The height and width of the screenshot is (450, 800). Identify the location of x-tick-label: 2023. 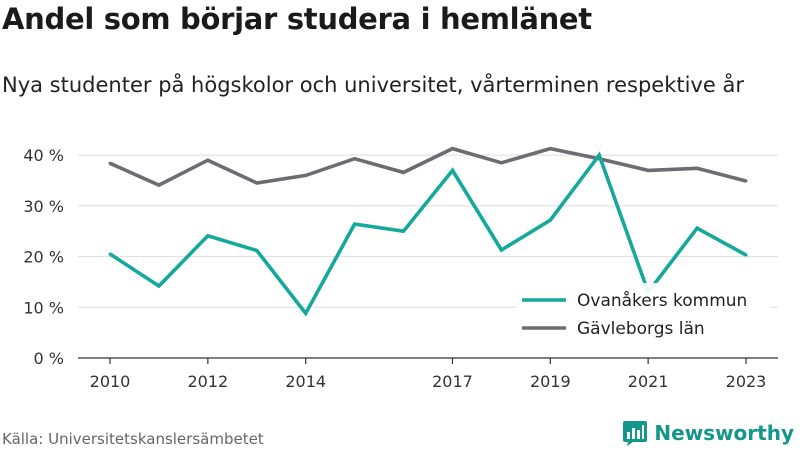
(746, 381).